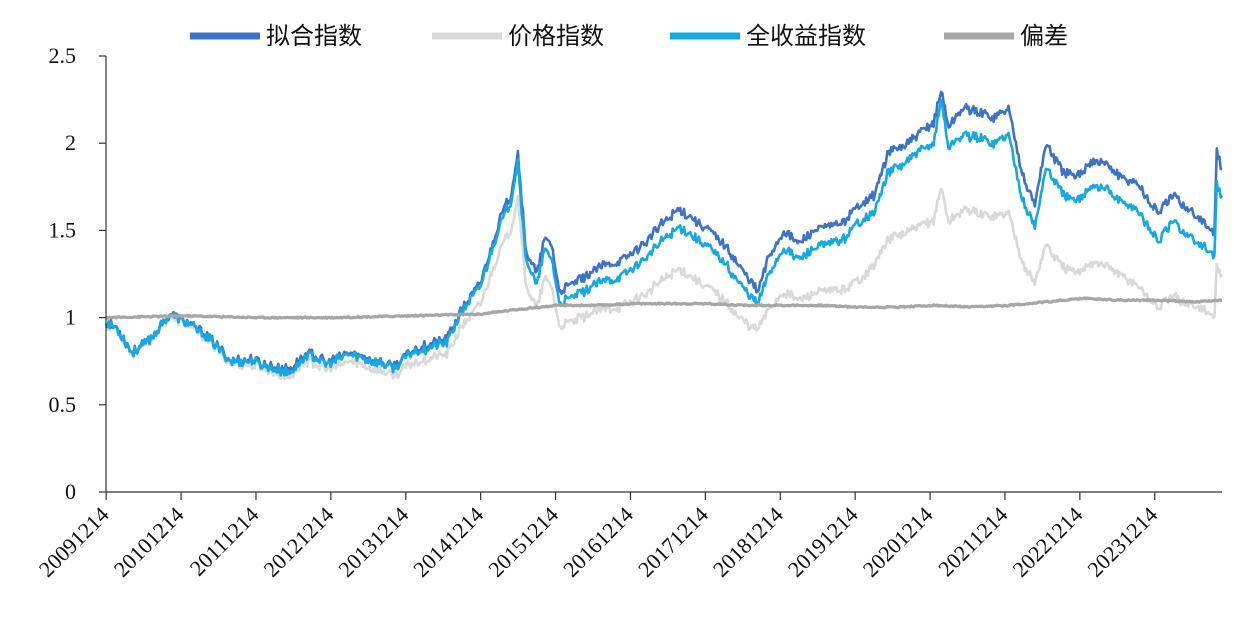 This screenshot has width=1242, height=633. Describe the element at coordinates (598, 542) in the screenshot. I see `x-tick-label: 20161214` at that location.